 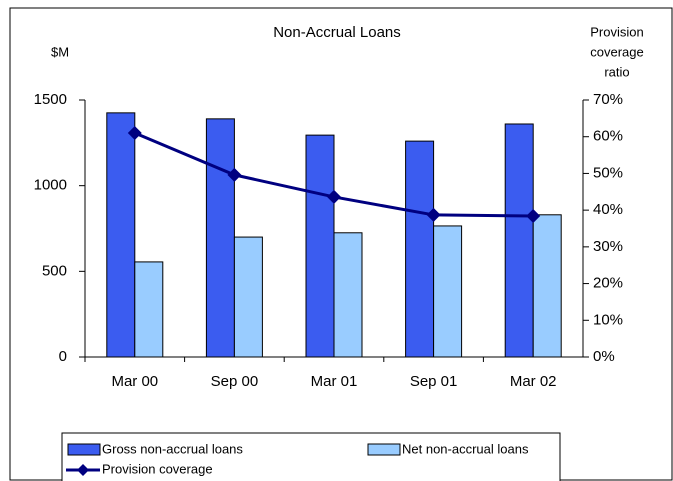 I want to click on y2-tick-label: 60%, so click(x=608, y=136).